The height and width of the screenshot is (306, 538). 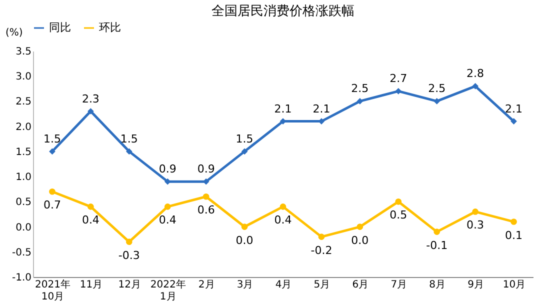 What do you see at coordinates (206, 210) in the screenshot?
I see `data-label: 0.6` at bounding box center [206, 210].